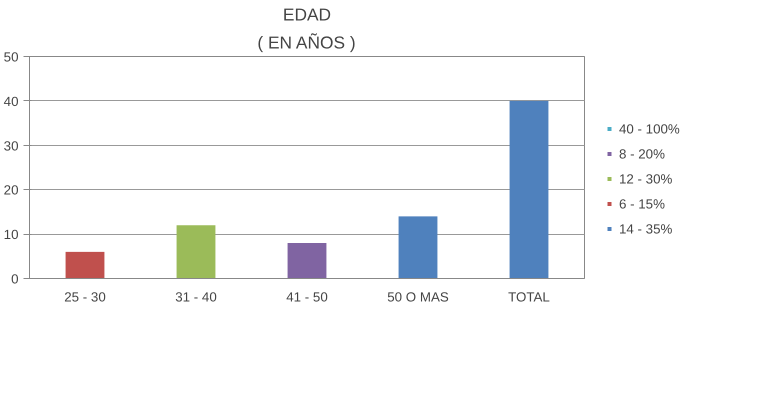  Describe the element at coordinates (15, 279) in the screenshot. I see `y-tick-label: 0` at that location.